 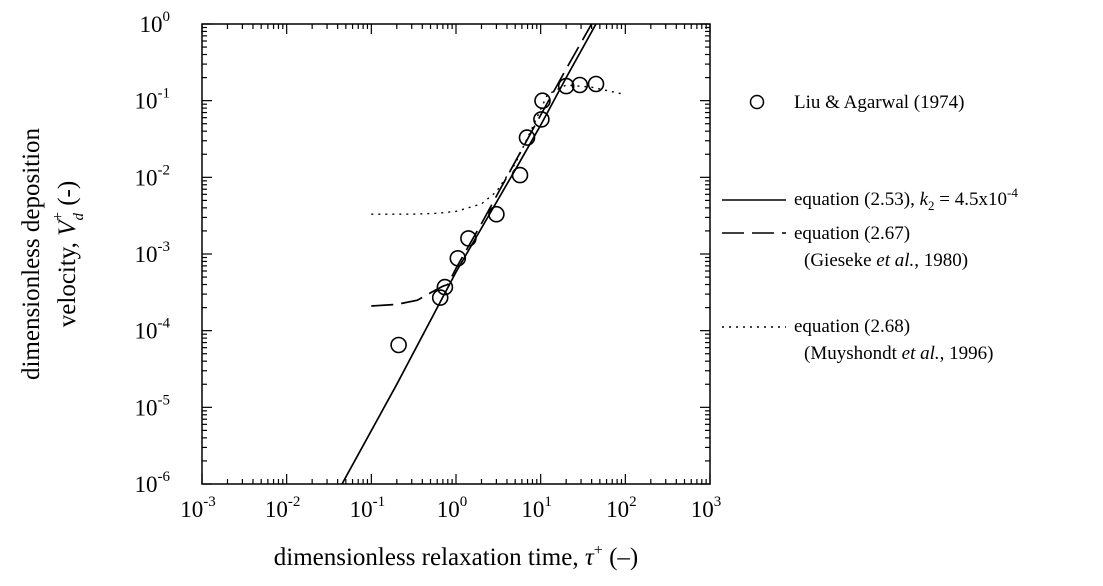 I want to click on legend-item-equation-2-53: equation (2.53), k2 = 4.5x10-4, so click(x=870, y=199).